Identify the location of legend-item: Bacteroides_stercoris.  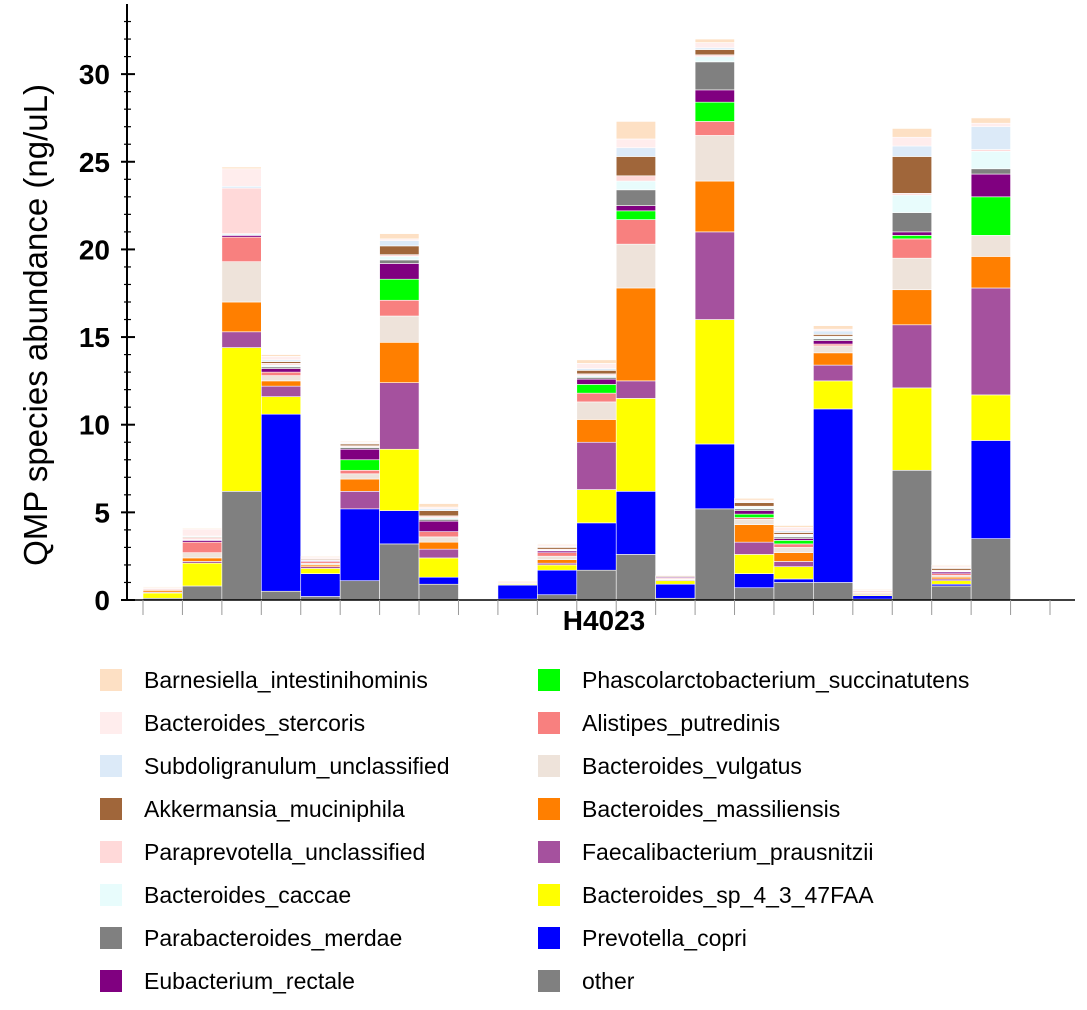
(232, 723).